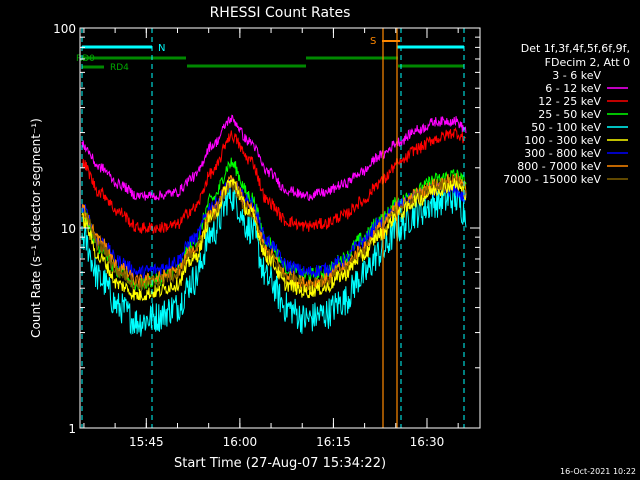 The width and height of the screenshot is (640, 480). What do you see at coordinates (573, 88) in the screenshot?
I see `legend-label-1: 6 - 12 keV` at bounding box center [573, 88].